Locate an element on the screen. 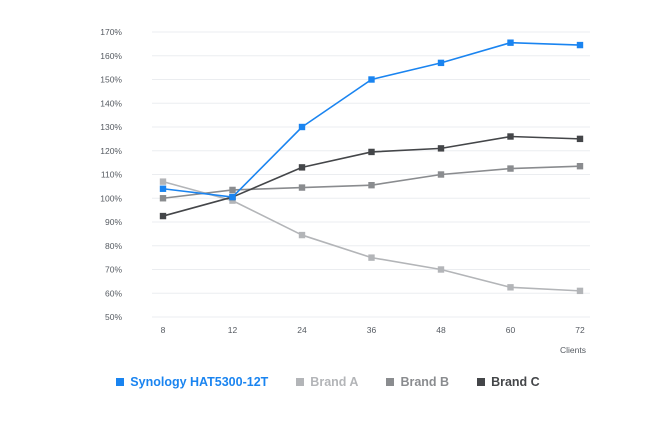 This screenshot has width=656, height=437. legend-label: Synology HAT5300-12T is located at coordinates (199, 382).